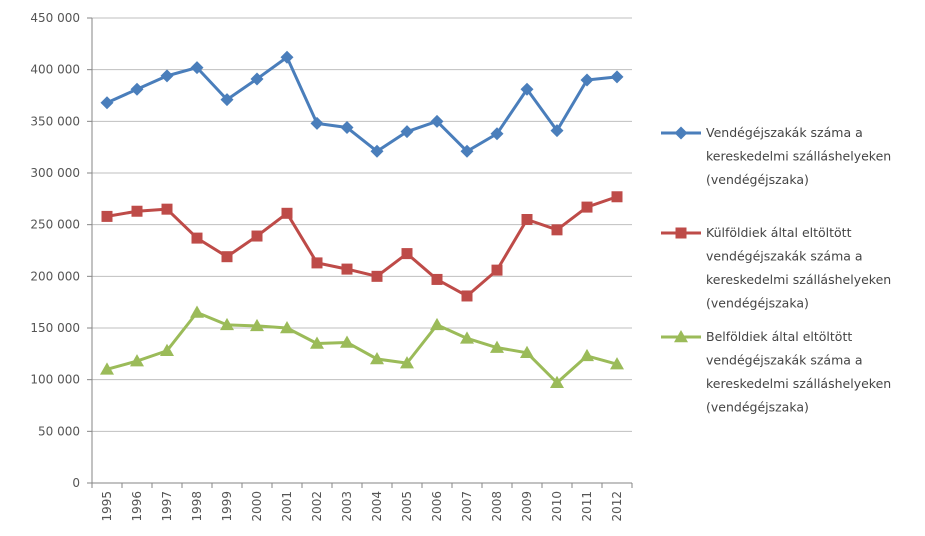 Image resolution: width=925 pixels, height=536 pixels. What do you see at coordinates (107, 506) in the screenshot?
I see `x-tick-label: 1995` at bounding box center [107, 506].